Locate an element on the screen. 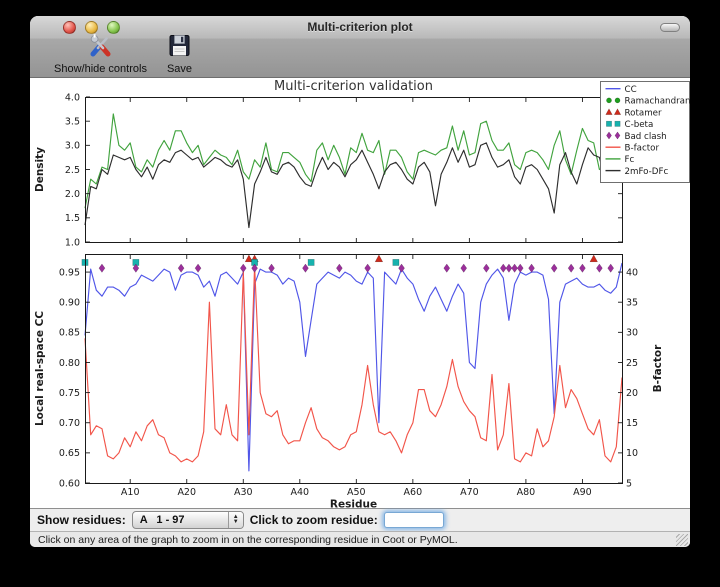 The width and height of the screenshot is (720, 587). svg-text: 35 is located at coordinates (632, 303).